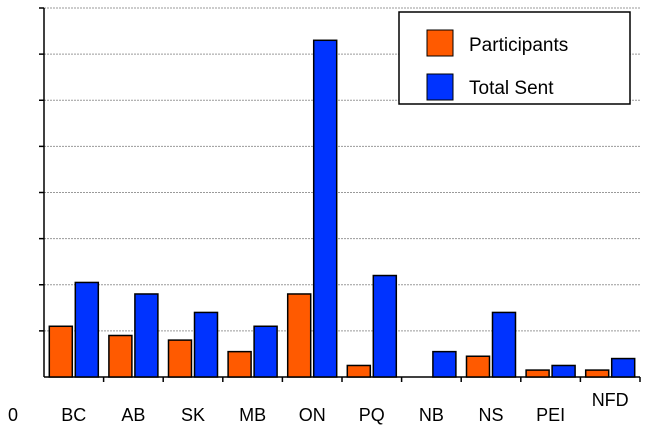 The height and width of the screenshot is (434, 646). I want to click on x-tick-label-ab: AB, so click(133, 415).